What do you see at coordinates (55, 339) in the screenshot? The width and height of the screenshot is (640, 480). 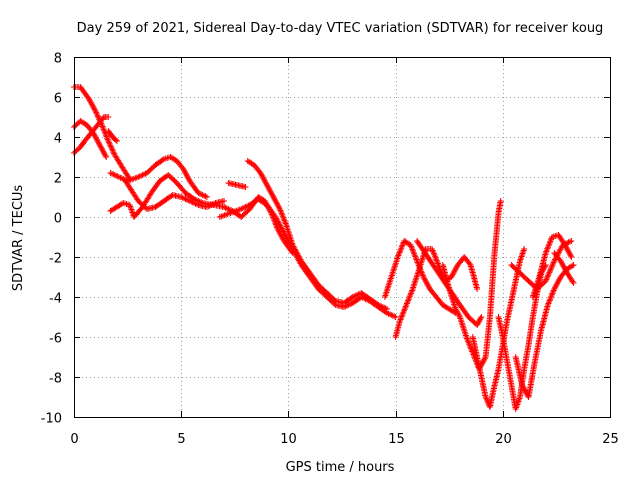 I see `y-tick-label: -6` at bounding box center [55, 339].